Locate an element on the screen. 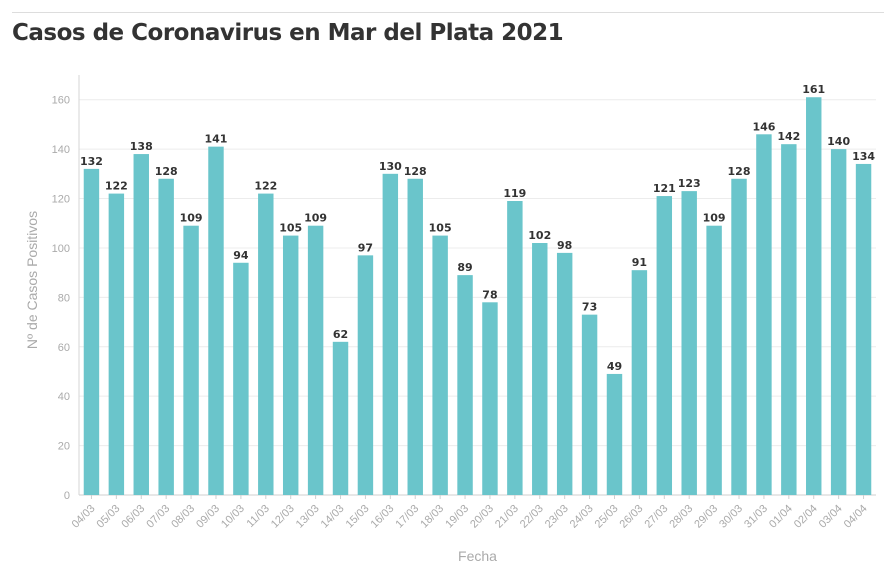 The width and height of the screenshot is (896, 575). y-tick-label: 160 is located at coordinates (61, 101).